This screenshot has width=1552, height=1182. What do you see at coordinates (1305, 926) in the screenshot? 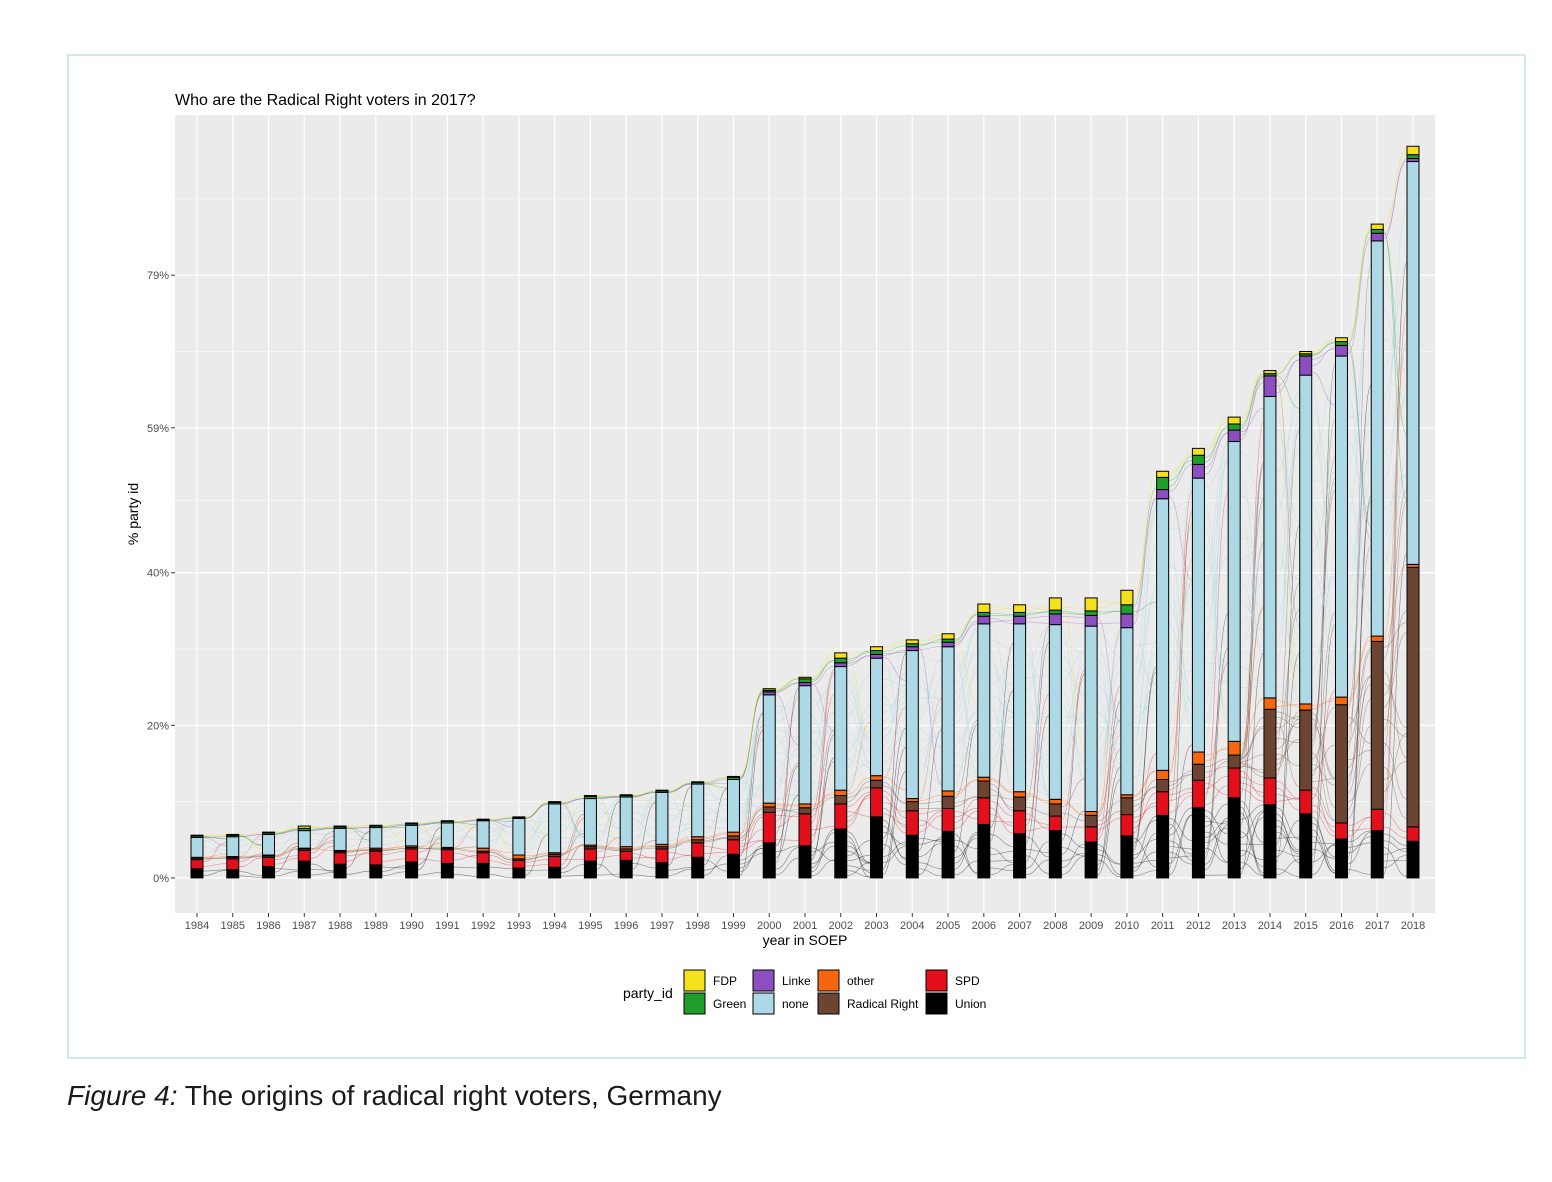
I see `x-tick-label: 2015` at bounding box center [1305, 926].